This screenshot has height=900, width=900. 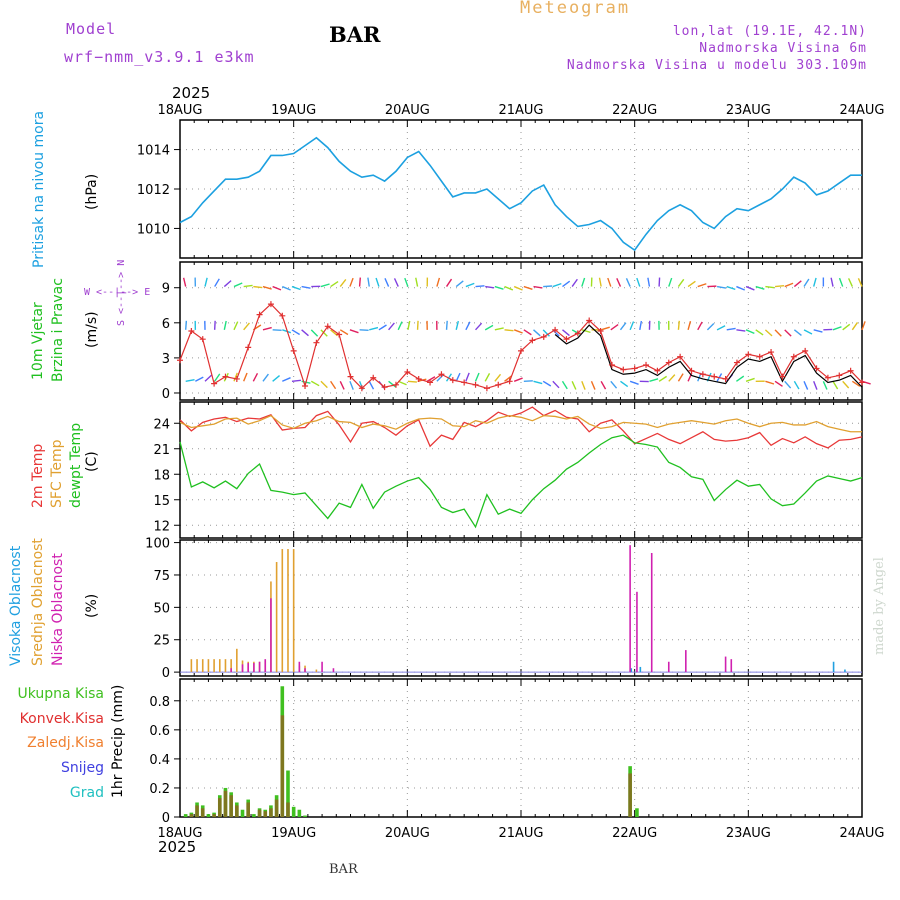 I want to click on legend-hail: Grad, so click(x=86, y=793).